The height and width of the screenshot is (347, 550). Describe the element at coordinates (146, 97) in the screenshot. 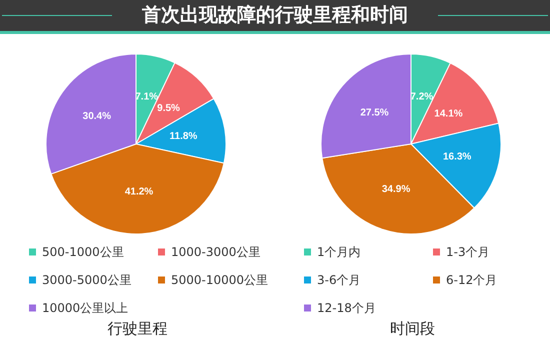

I see `data-label: 7.1%` at that location.